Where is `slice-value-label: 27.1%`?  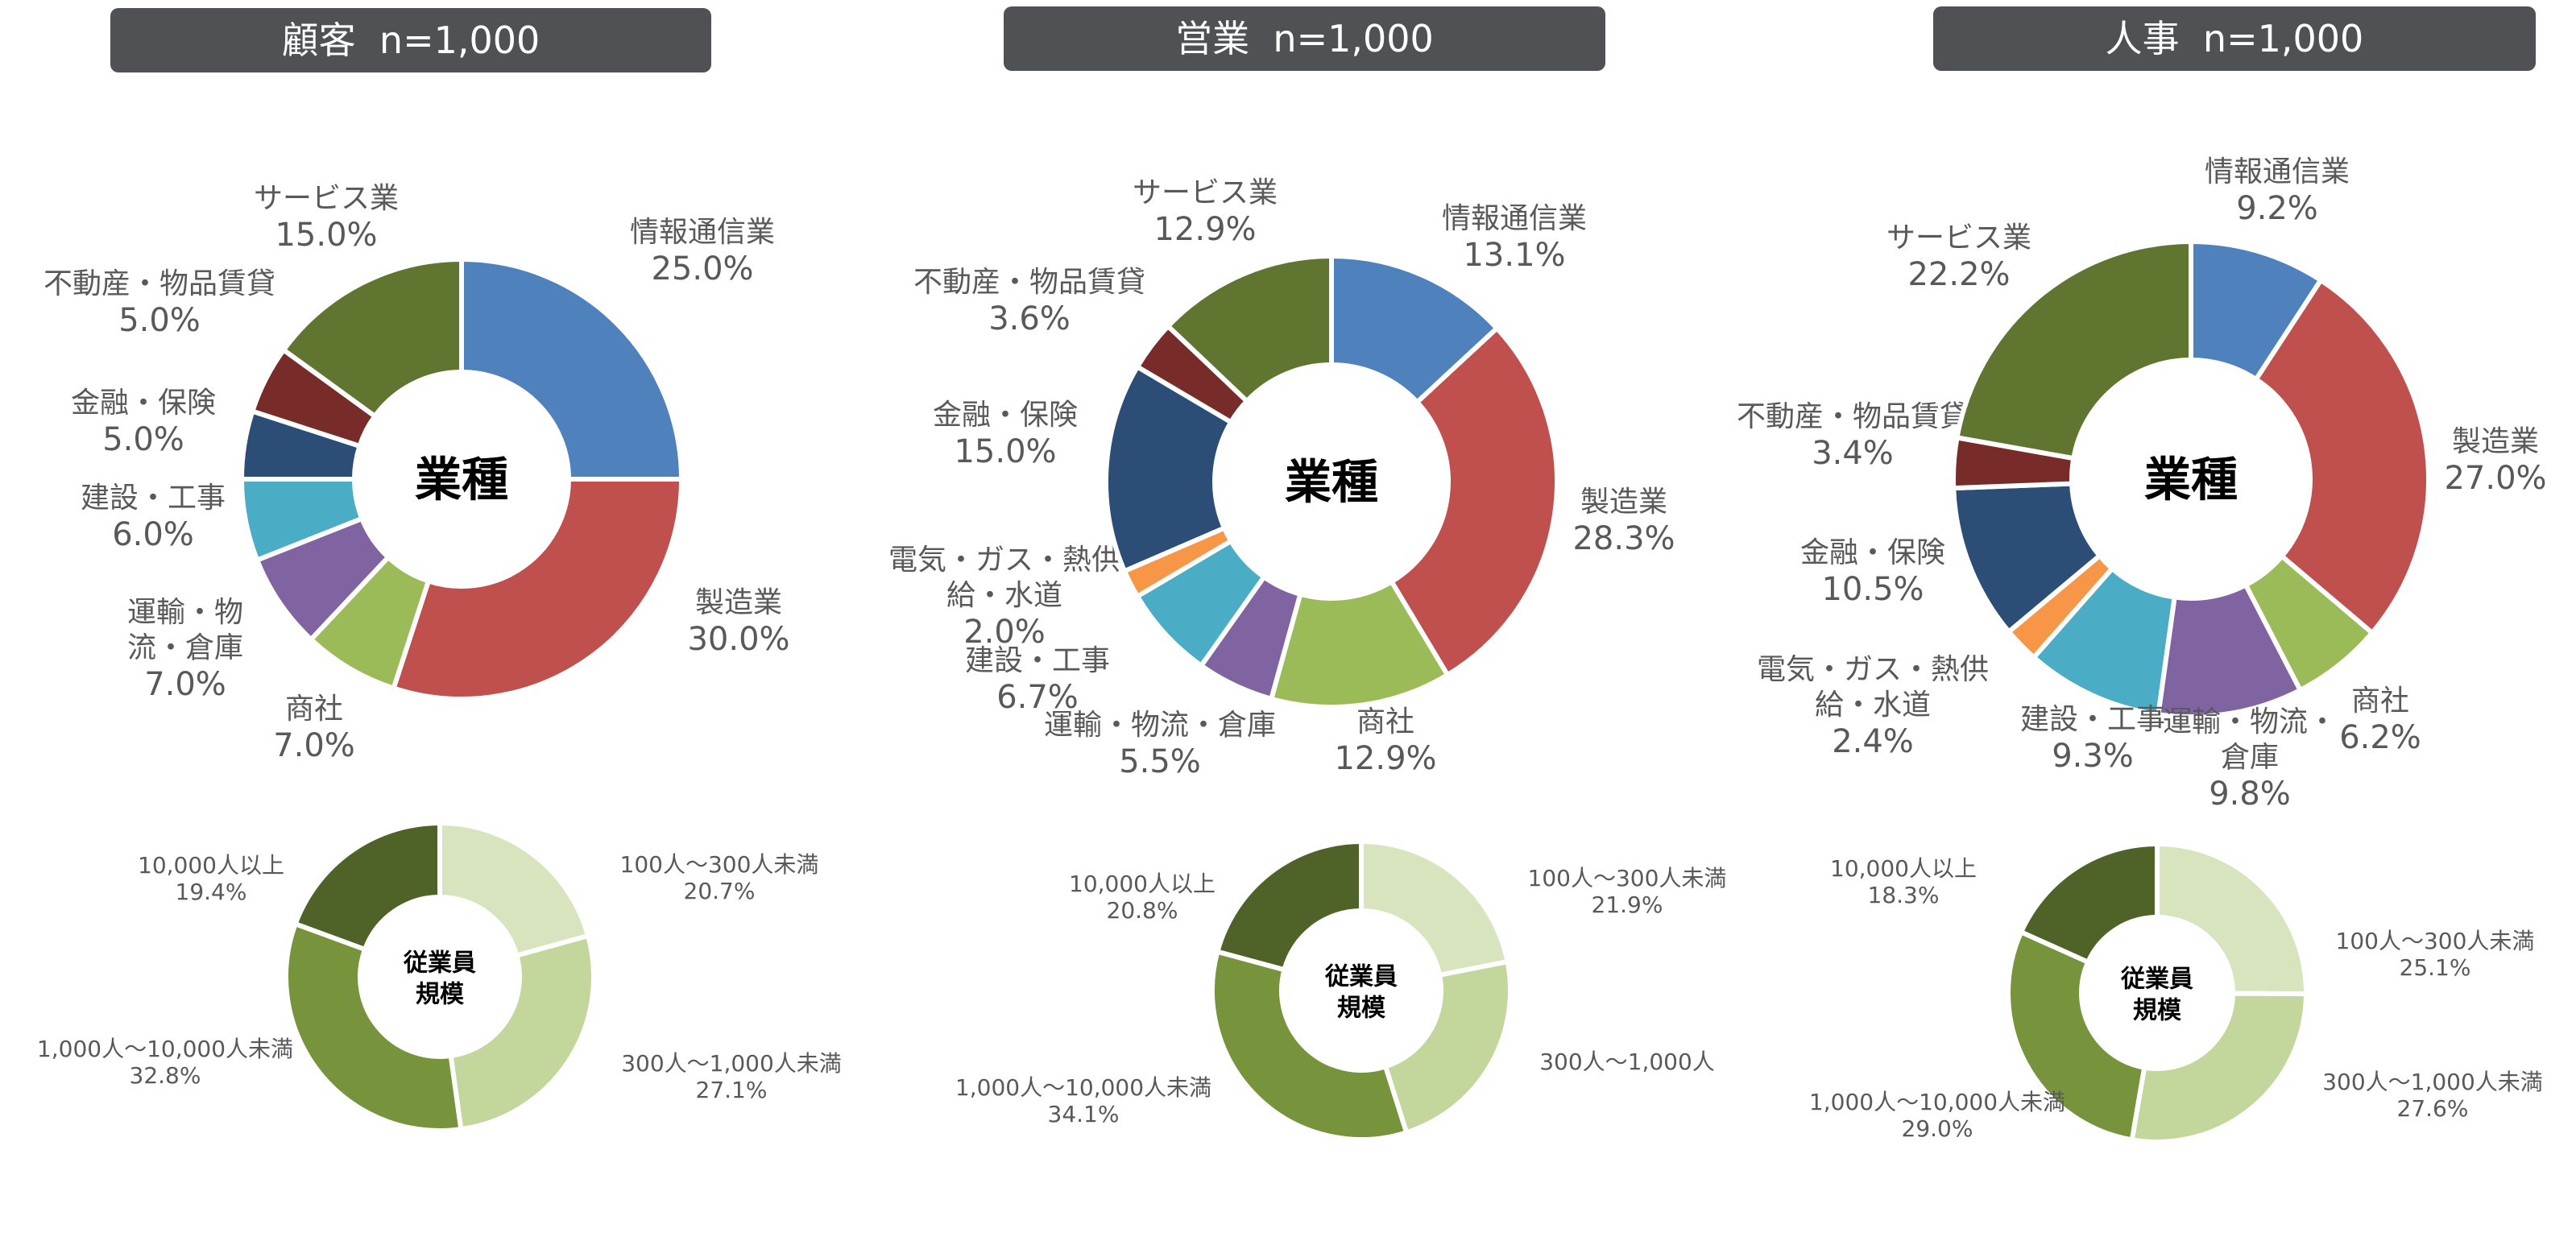
slice-value-label: 27.1% is located at coordinates (732, 1090).